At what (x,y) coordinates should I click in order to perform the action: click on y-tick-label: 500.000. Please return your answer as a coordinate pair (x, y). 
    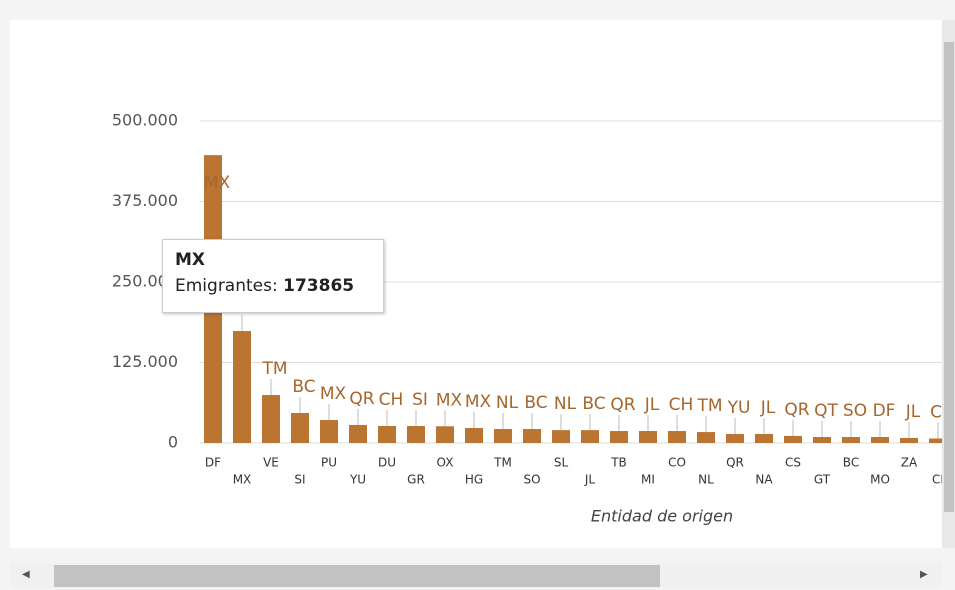
    Looking at the image, I should click on (145, 120).